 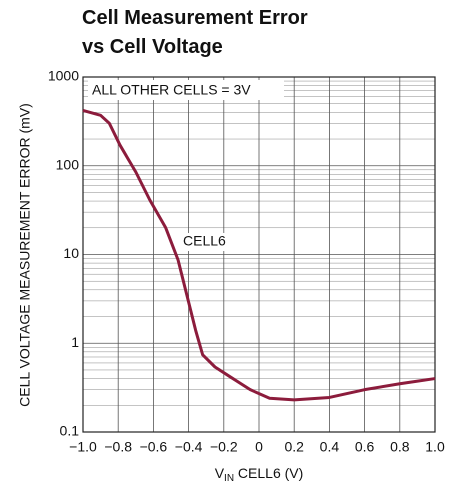 I want to click on chart-title: vs Cell Voltage, so click(x=152, y=47).